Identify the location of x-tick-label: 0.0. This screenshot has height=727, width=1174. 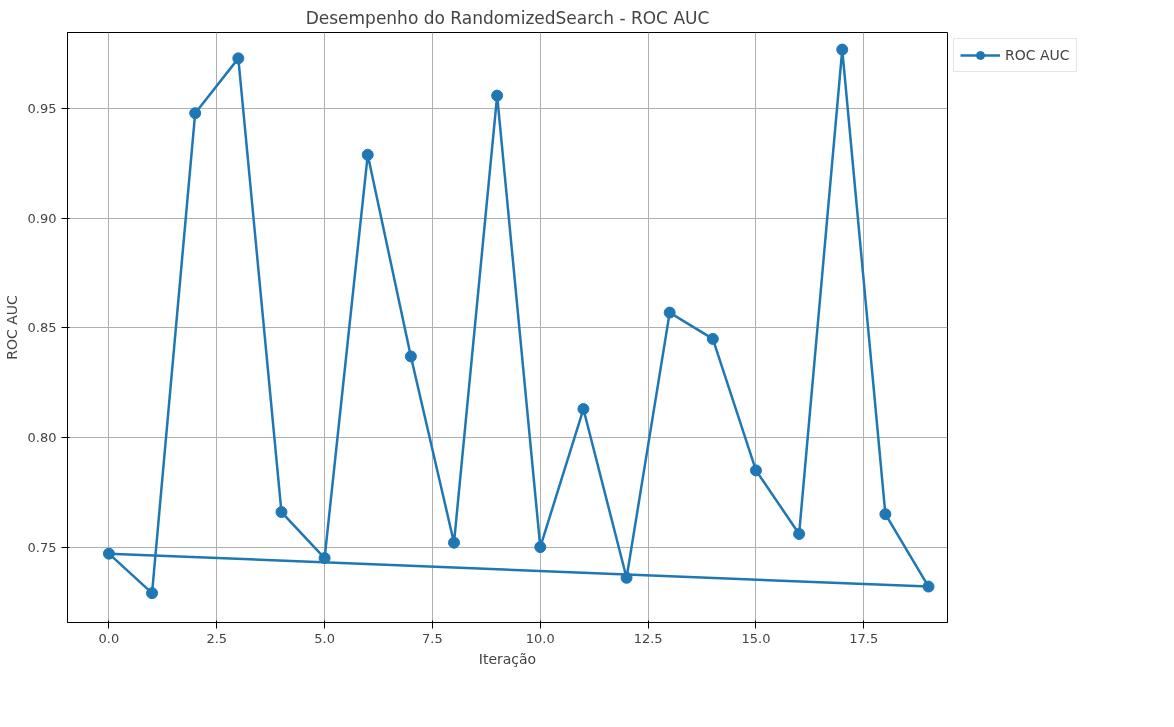
(109, 638).